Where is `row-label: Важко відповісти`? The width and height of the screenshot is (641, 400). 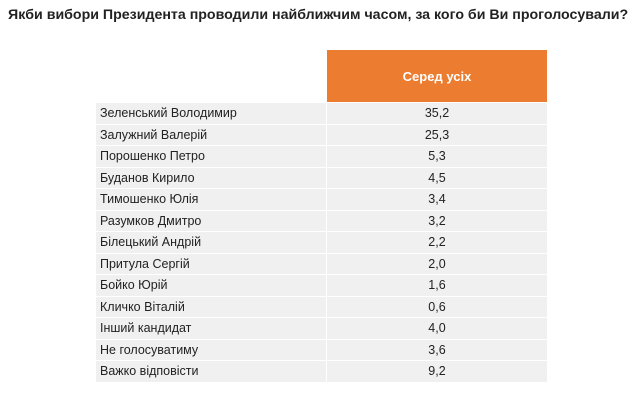 row-label: Важко відповісти is located at coordinates (211, 371).